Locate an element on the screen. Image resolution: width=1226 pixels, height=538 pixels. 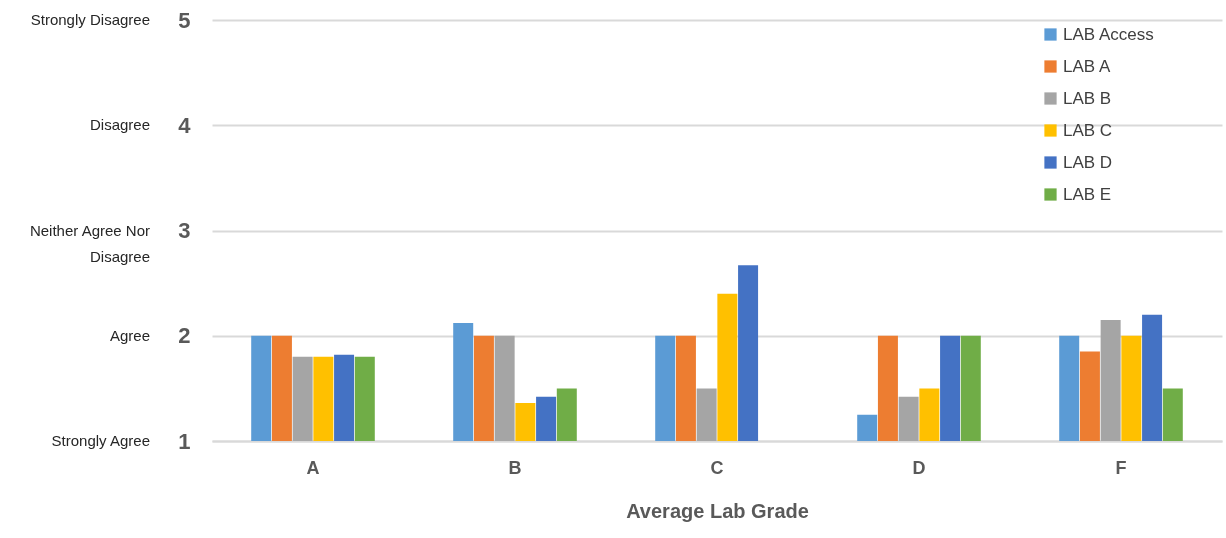
x-tick-label: D is located at coordinates (919, 467).